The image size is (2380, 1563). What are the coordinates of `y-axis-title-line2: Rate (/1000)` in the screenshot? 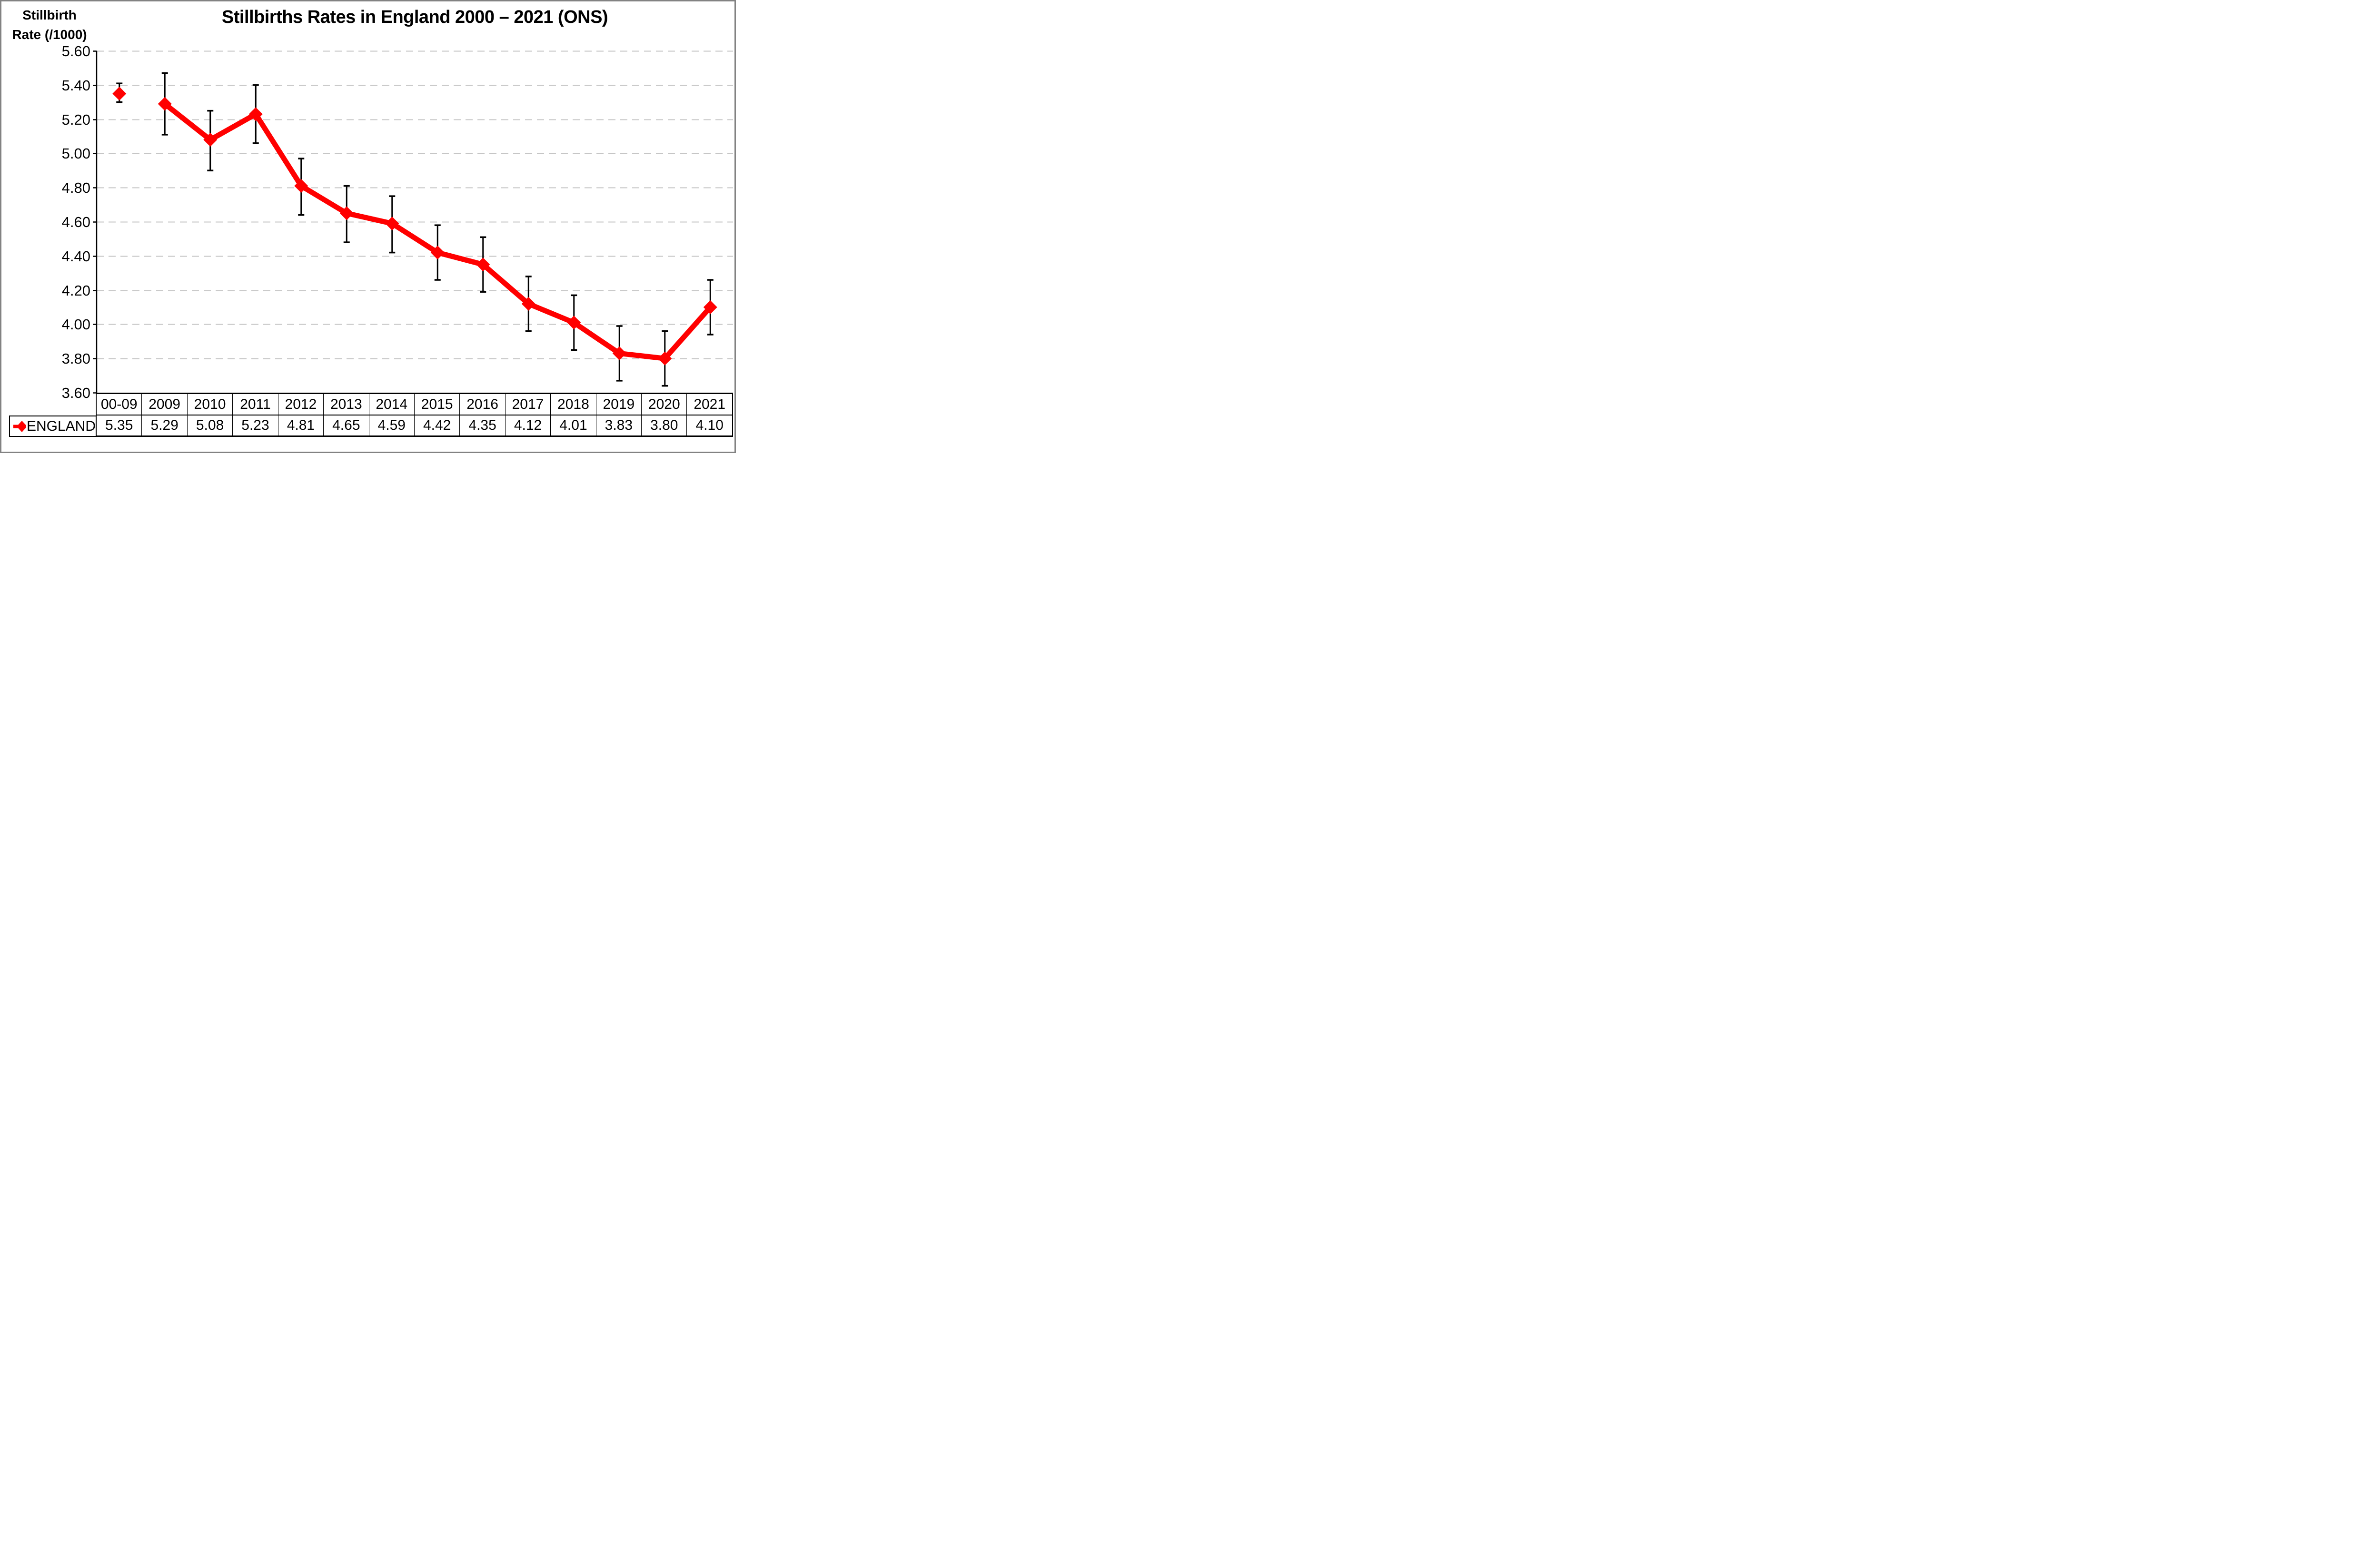 It's located at (49, 35).